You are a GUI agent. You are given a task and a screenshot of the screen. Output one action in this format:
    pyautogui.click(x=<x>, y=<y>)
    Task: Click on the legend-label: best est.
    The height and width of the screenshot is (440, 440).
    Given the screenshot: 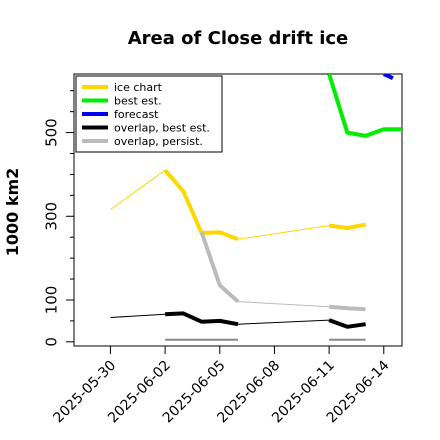 What is the action you would take?
    pyautogui.click(x=138, y=101)
    